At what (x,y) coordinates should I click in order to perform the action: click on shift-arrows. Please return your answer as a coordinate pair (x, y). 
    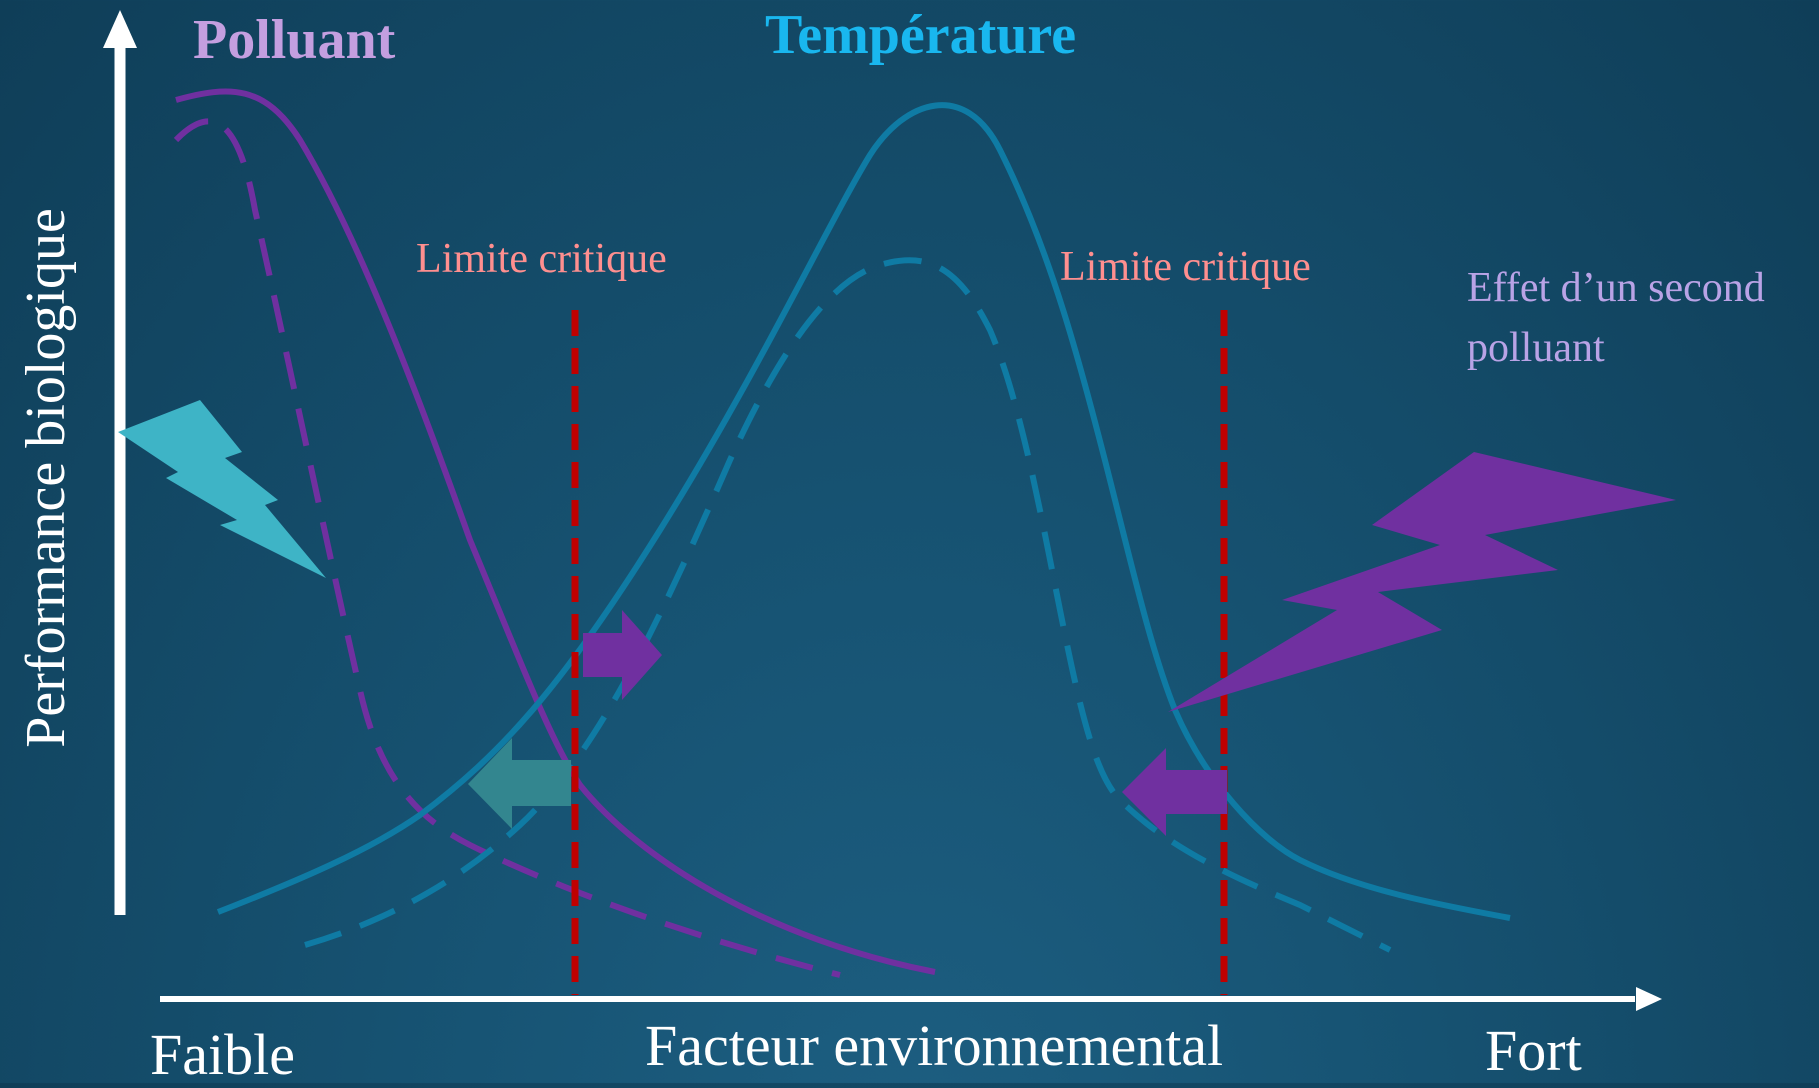
    Looking at the image, I should click on (847, 723).